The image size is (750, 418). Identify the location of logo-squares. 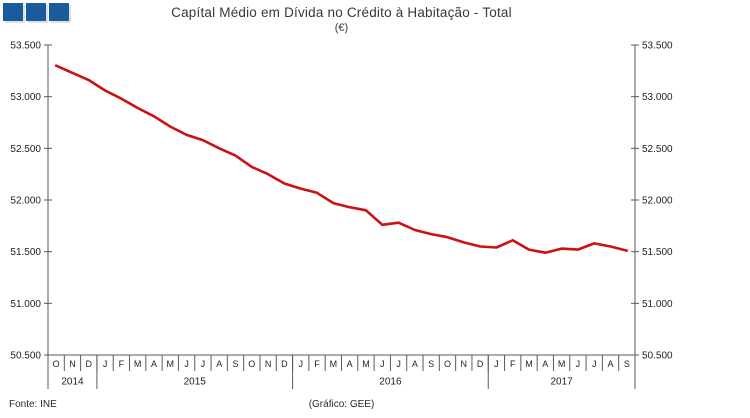
(36, 12).